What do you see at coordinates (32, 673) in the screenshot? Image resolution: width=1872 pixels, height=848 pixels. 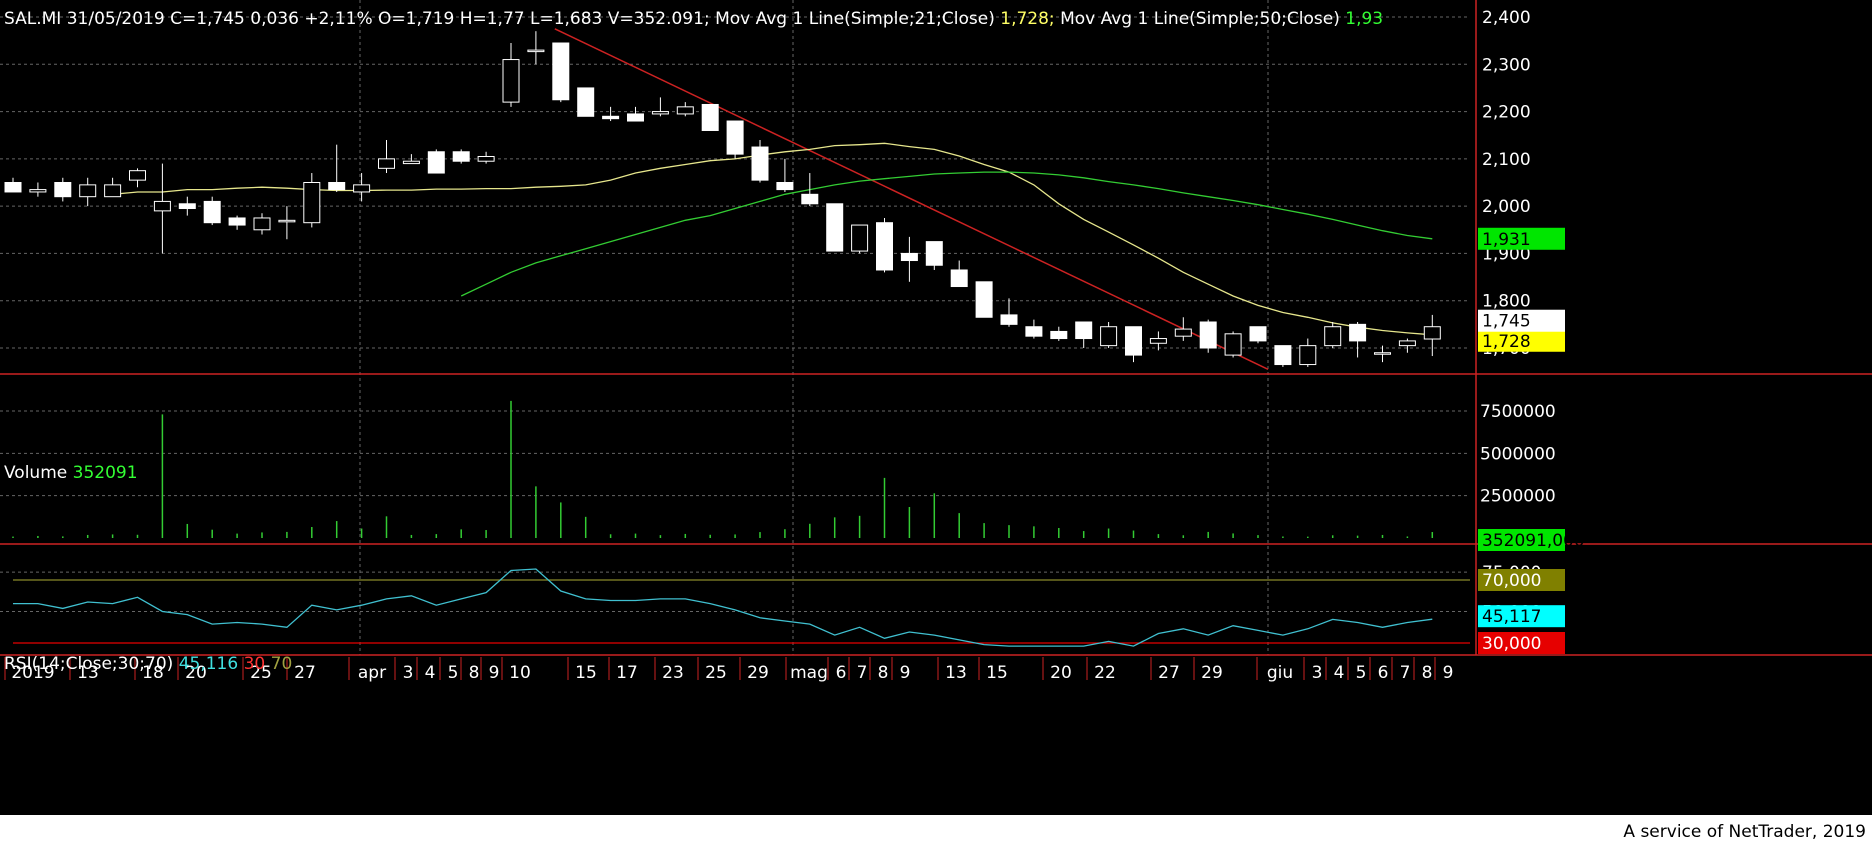 I see `x-axis-label: 2019` at bounding box center [32, 673].